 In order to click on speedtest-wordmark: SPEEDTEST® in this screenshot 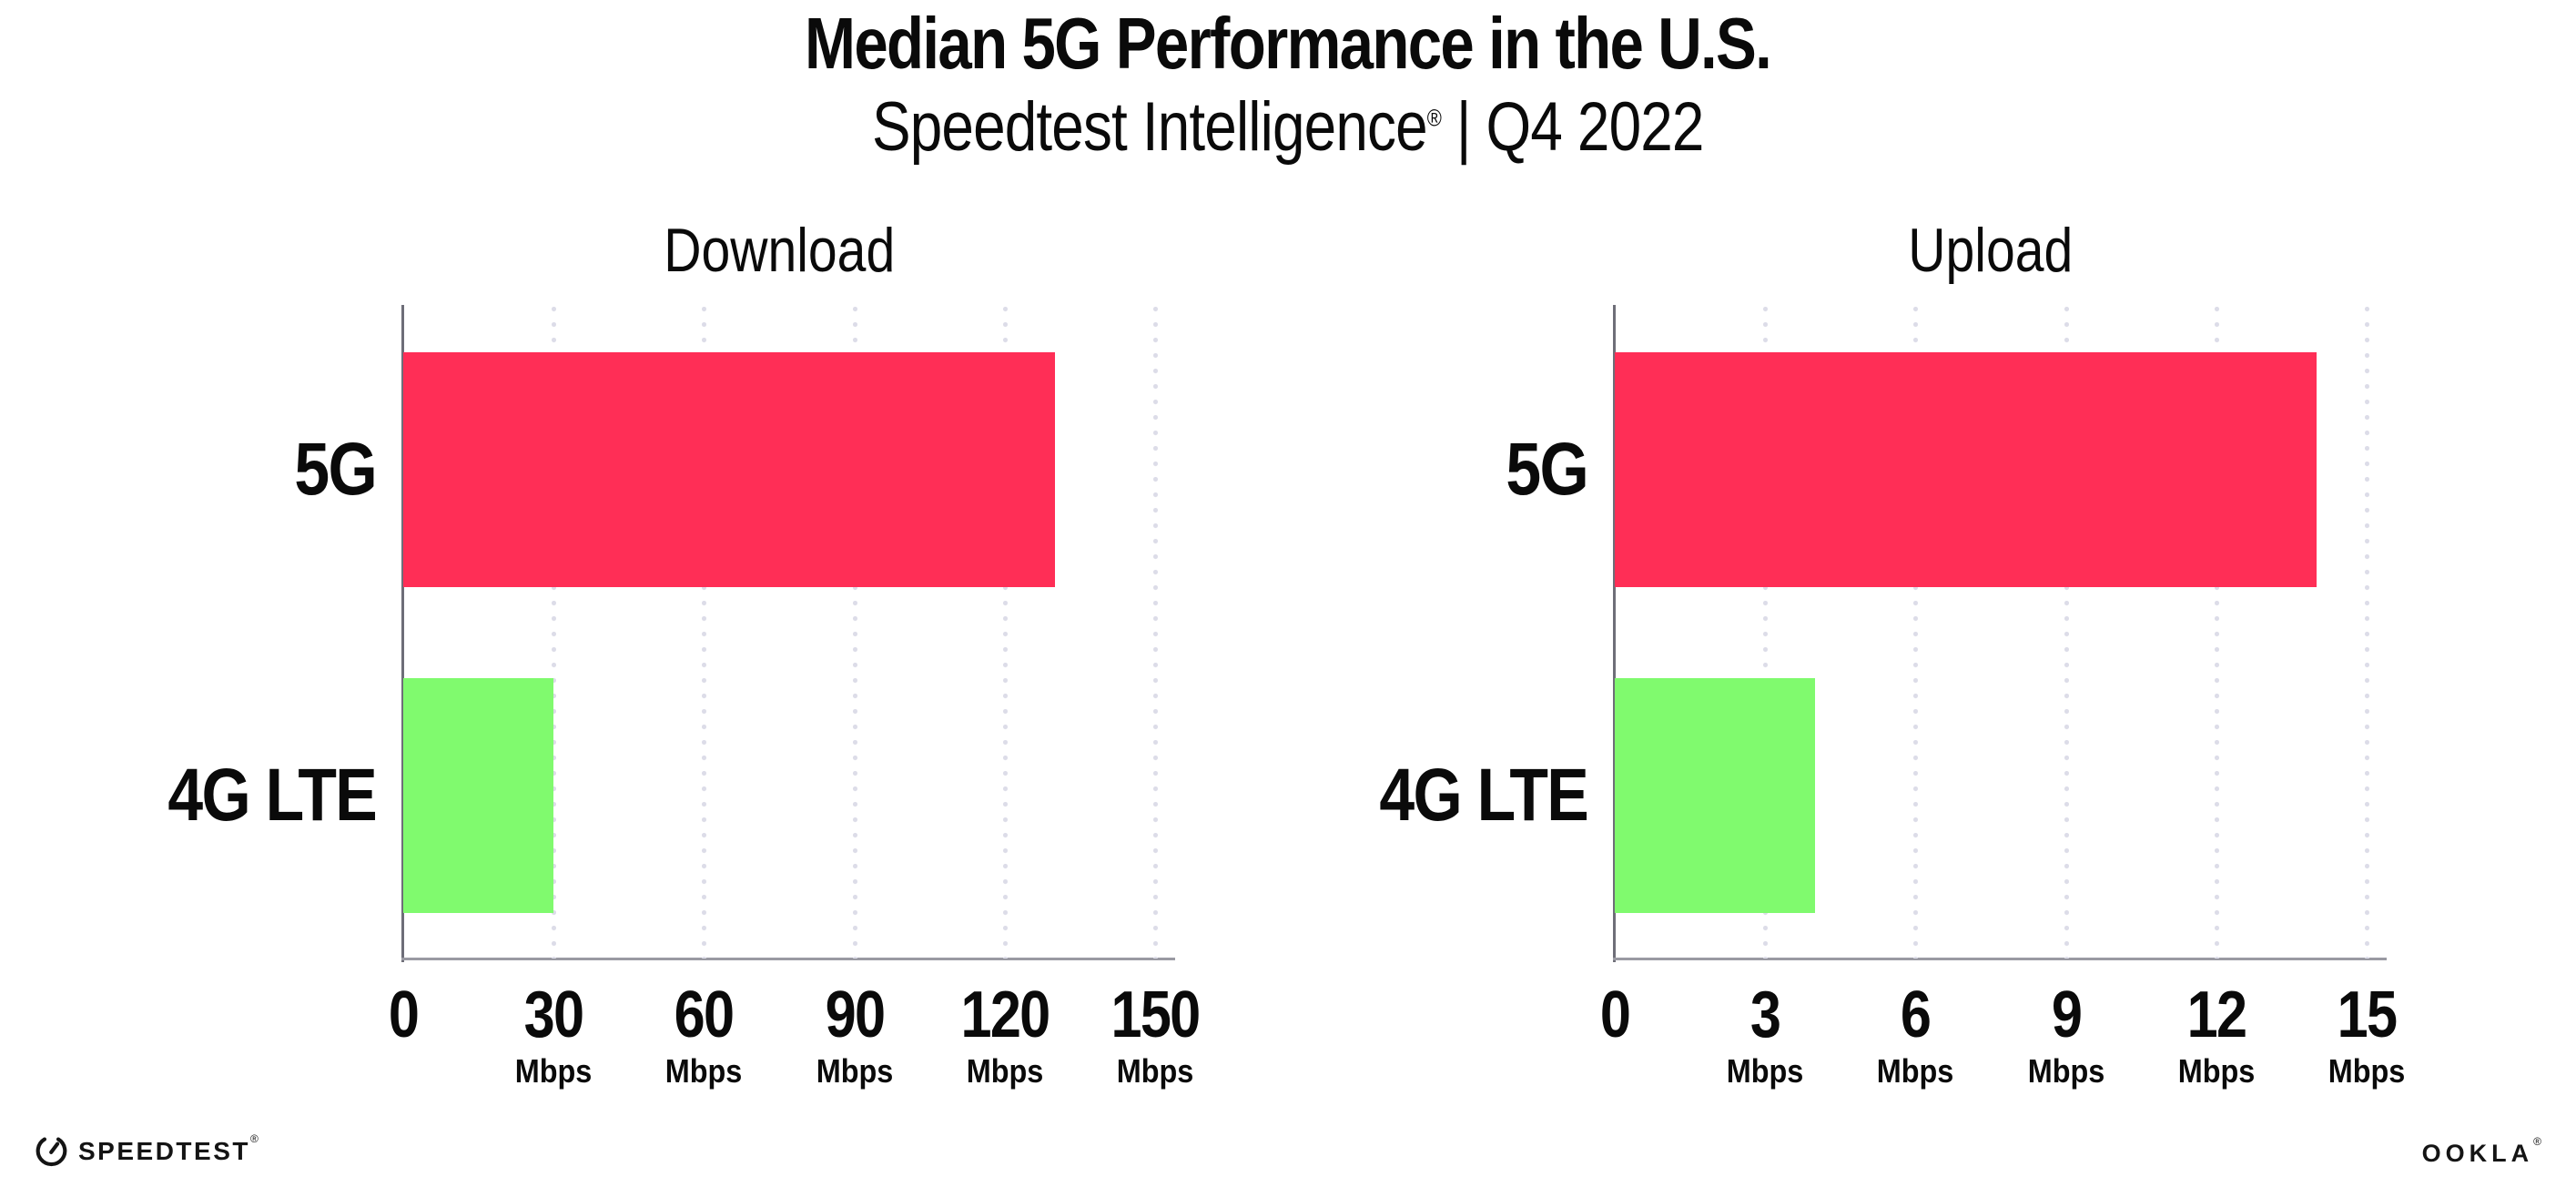, I will do `click(169, 1148)`.